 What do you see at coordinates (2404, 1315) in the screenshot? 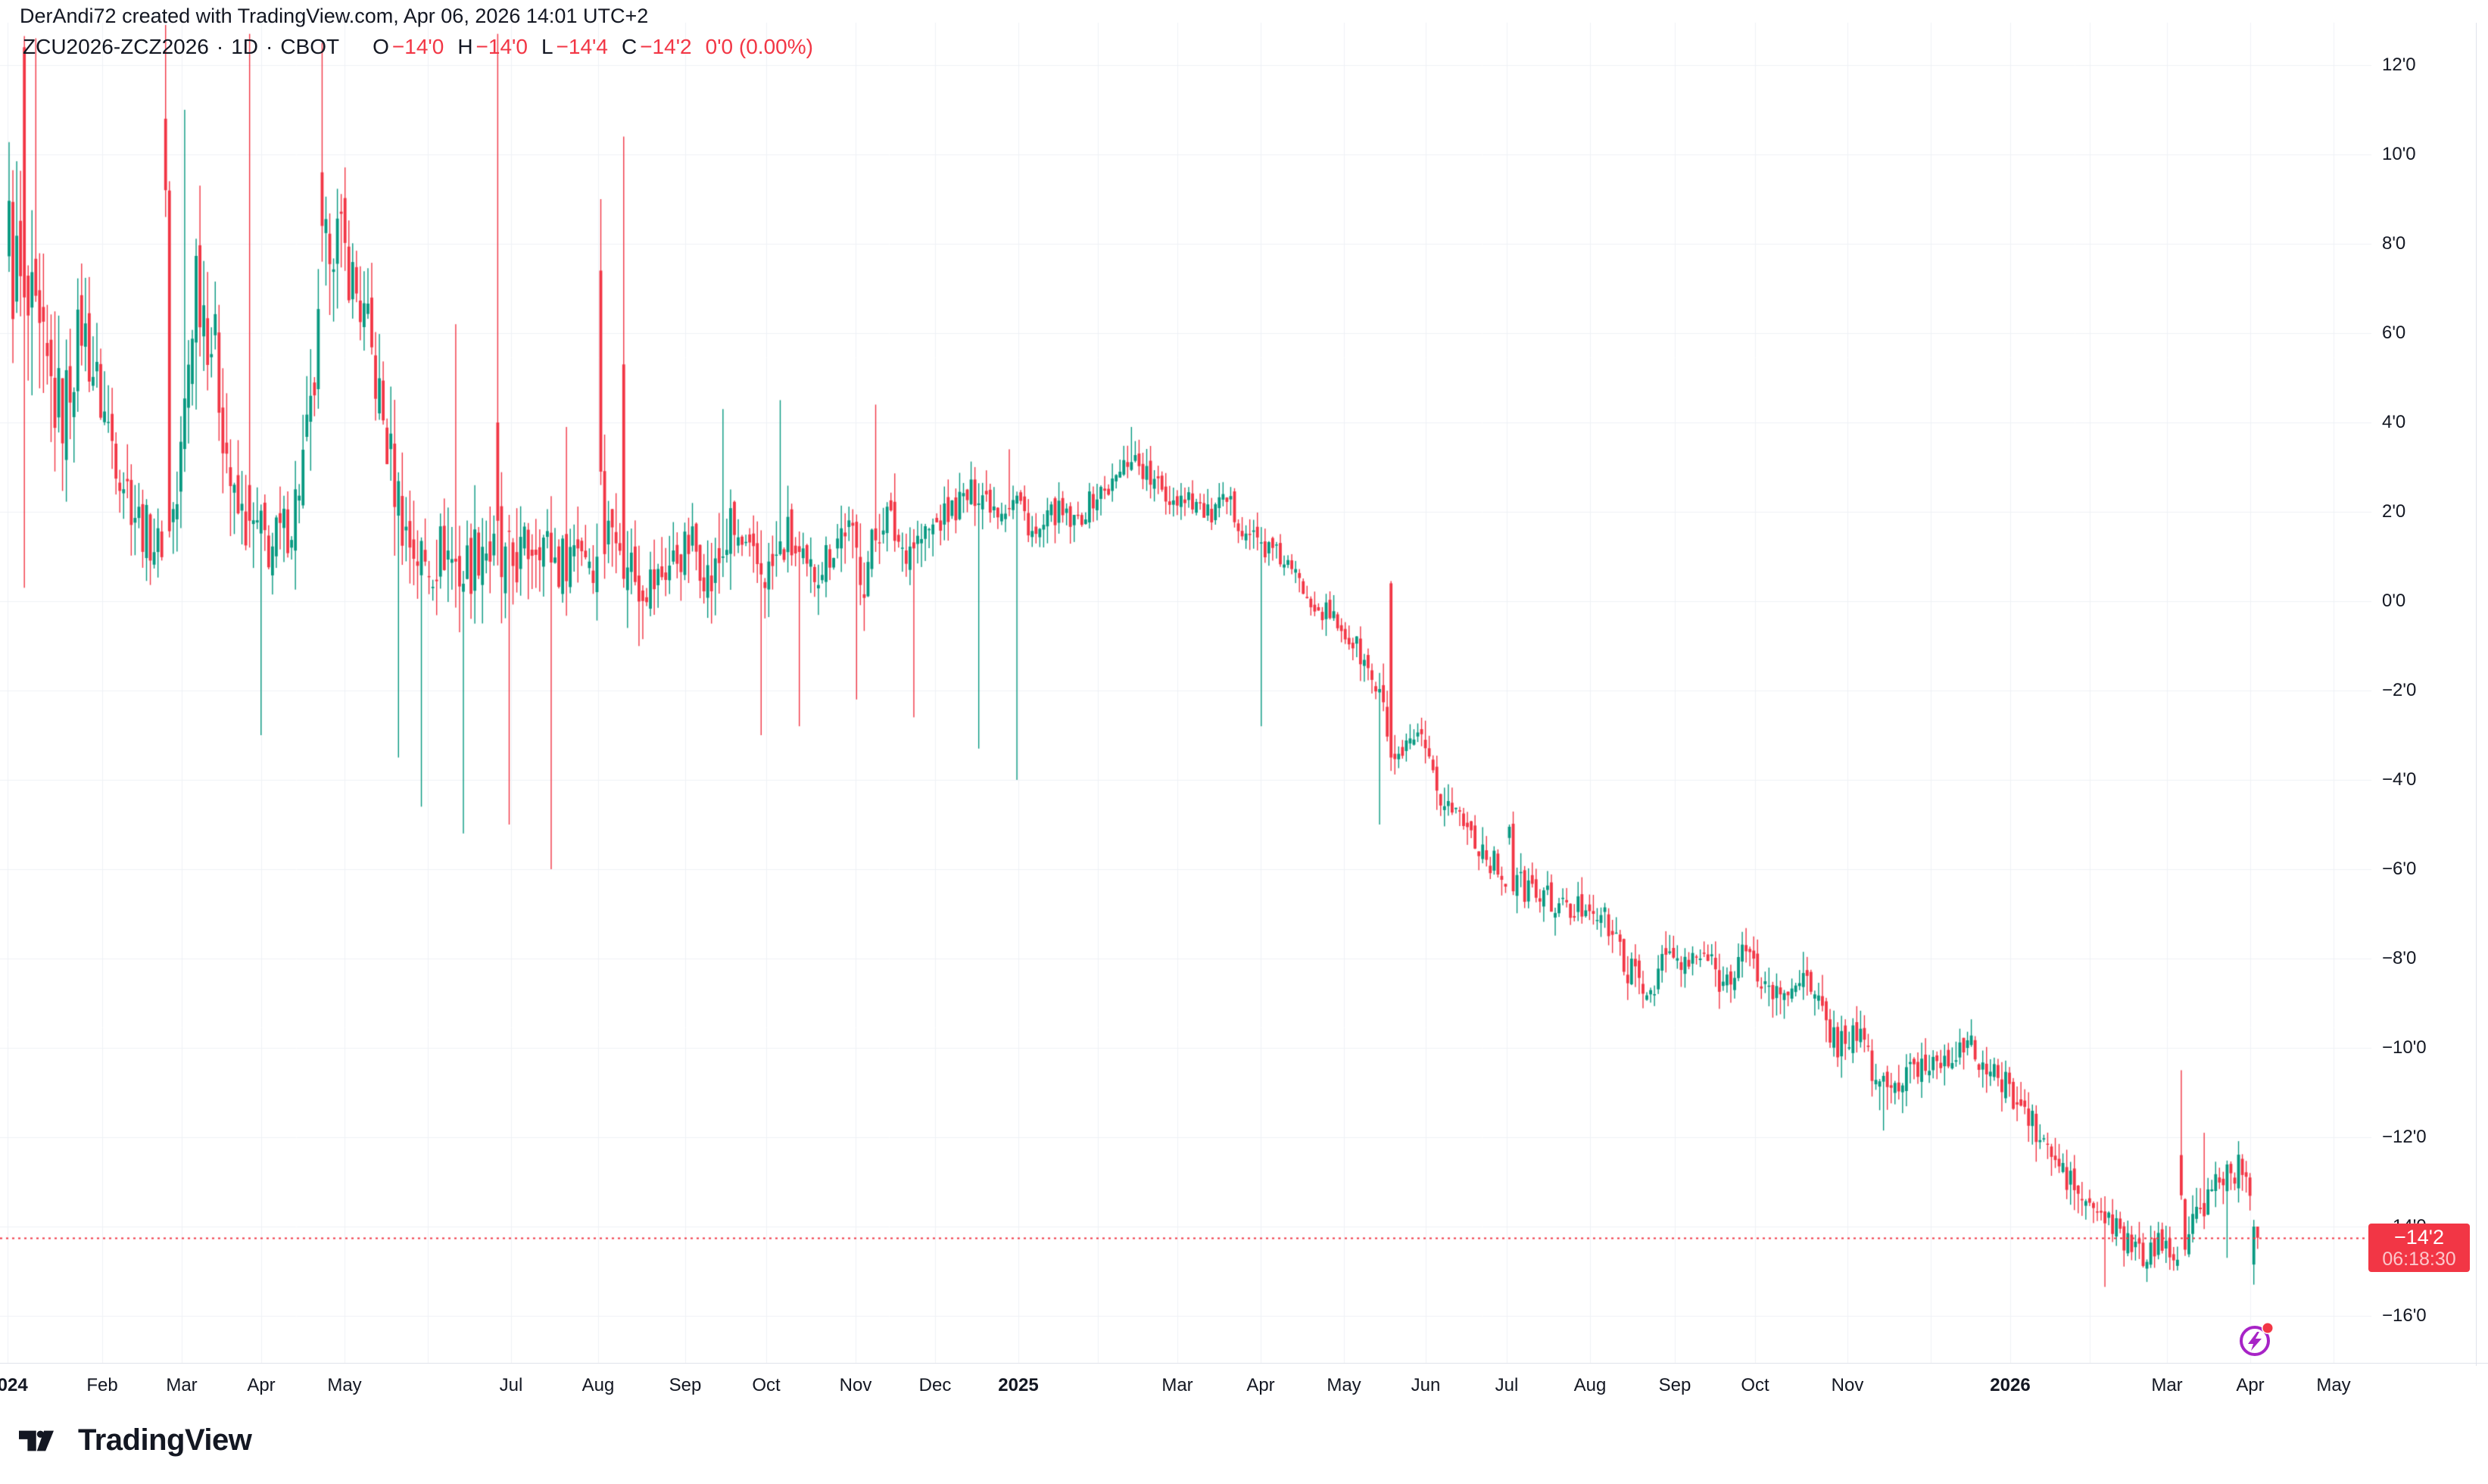
I see `price-axis-label: −16'0` at bounding box center [2404, 1315].